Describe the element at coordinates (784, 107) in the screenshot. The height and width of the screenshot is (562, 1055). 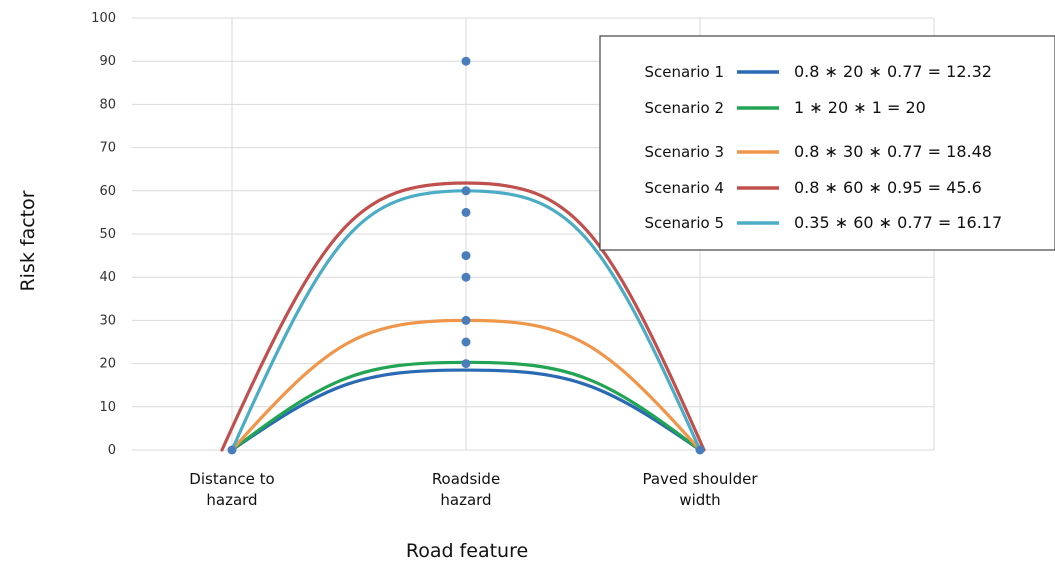
I see `legend-entry-scenario-2: Scenario 2 1 ∗ 20 ∗ 1 = 20` at that location.